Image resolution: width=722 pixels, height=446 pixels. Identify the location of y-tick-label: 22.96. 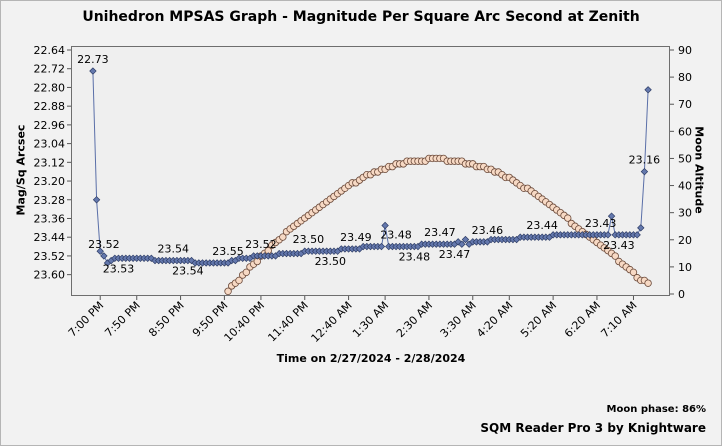
(50, 125).